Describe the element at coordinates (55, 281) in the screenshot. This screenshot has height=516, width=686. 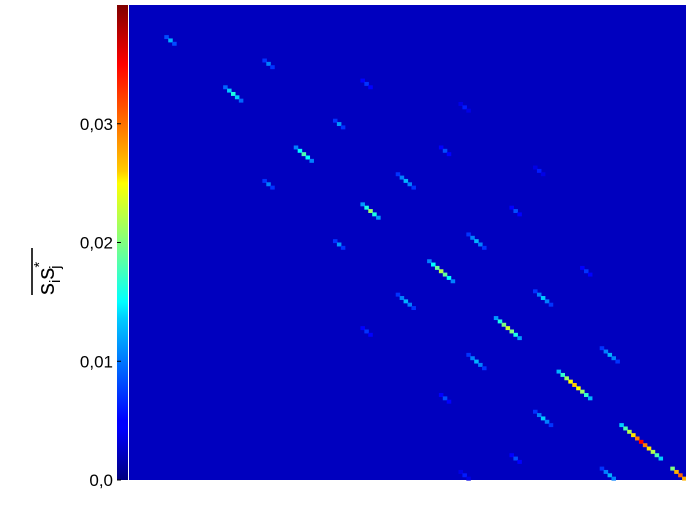
I see `y-axis-label-sub-i: i` at that location.